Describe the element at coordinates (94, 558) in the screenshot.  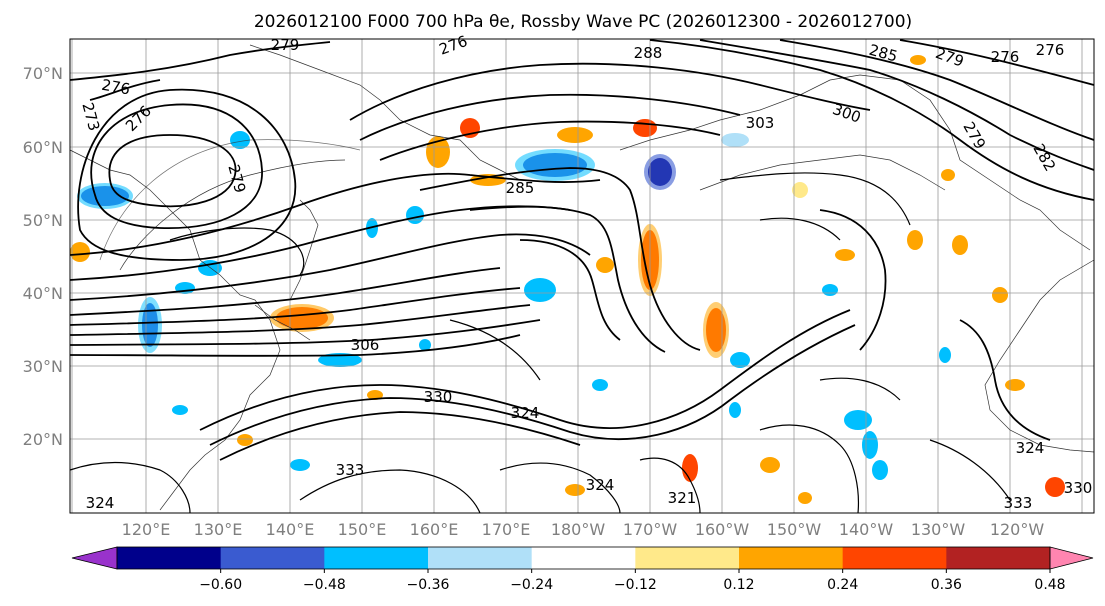
I see `colorbar-extend-min` at that location.